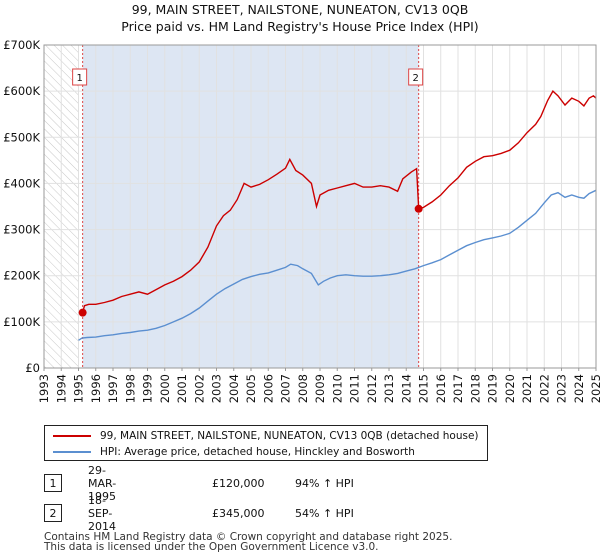 Image resolution: width=600 pixels, height=560 pixels. Describe the element at coordinates (251, 388) in the screenshot. I see `x-tick-label-2005: 2005` at that location.